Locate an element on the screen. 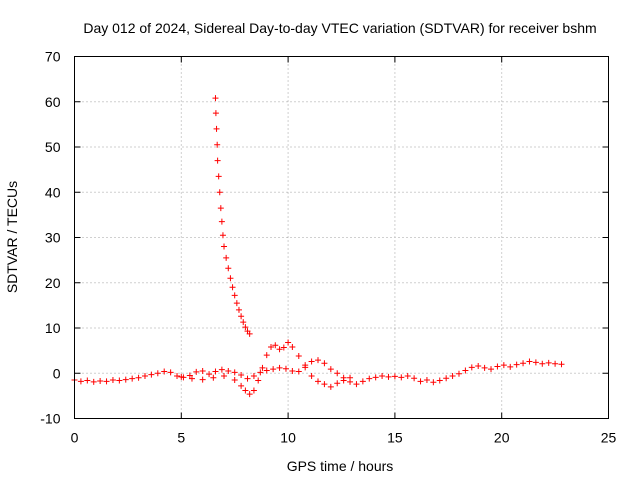 This screenshot has height=480, width=640. y-axis-label: SDTVAR / TECUs is located at coordinates (12, 237).